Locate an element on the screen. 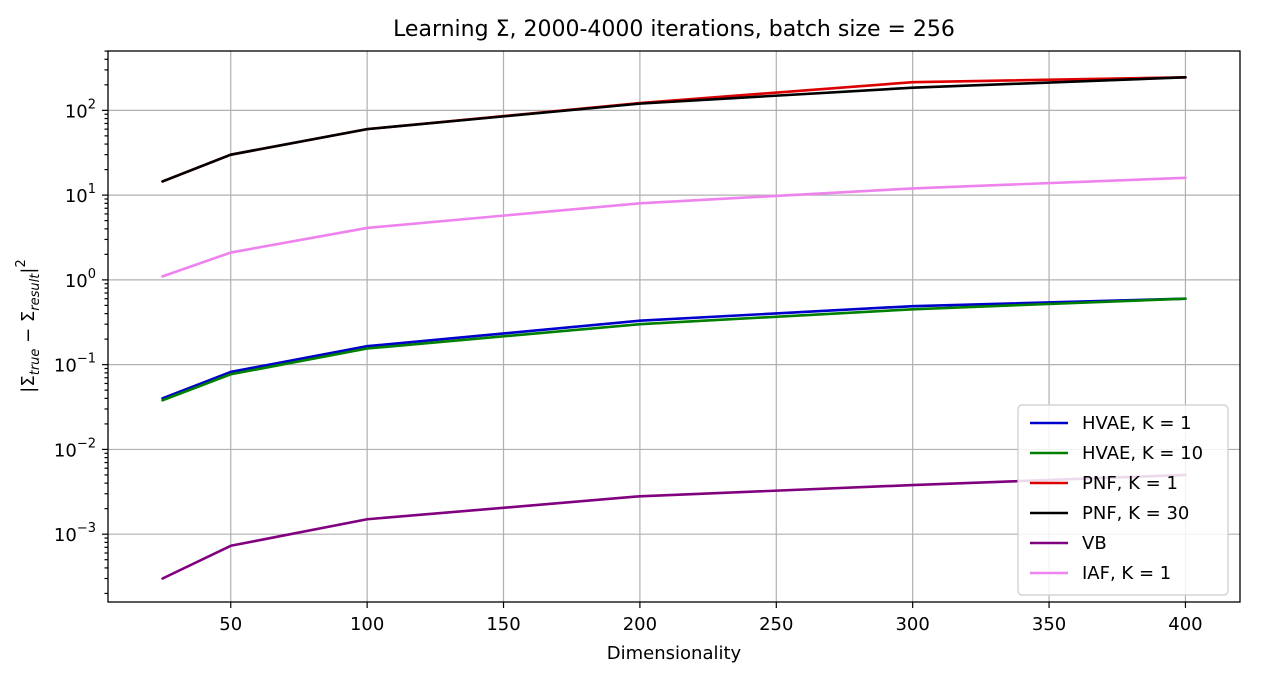 Image resolution: width=1280 pixels, height=684 pixels. y-label-pipe-open: | is located at coordinates (28, 390).